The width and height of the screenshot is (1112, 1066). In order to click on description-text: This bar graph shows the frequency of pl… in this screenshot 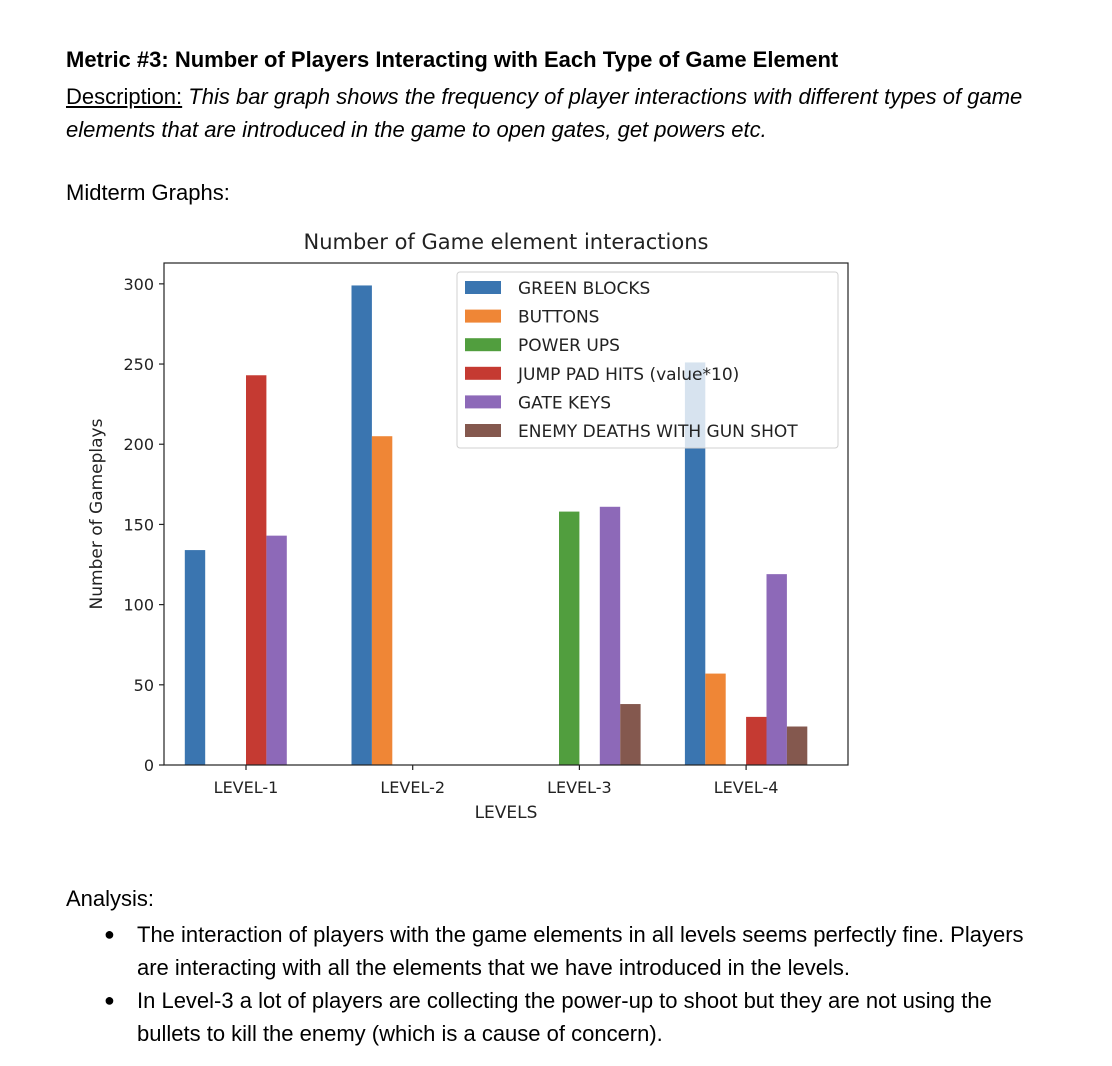, I will do `click(544, 113)`.